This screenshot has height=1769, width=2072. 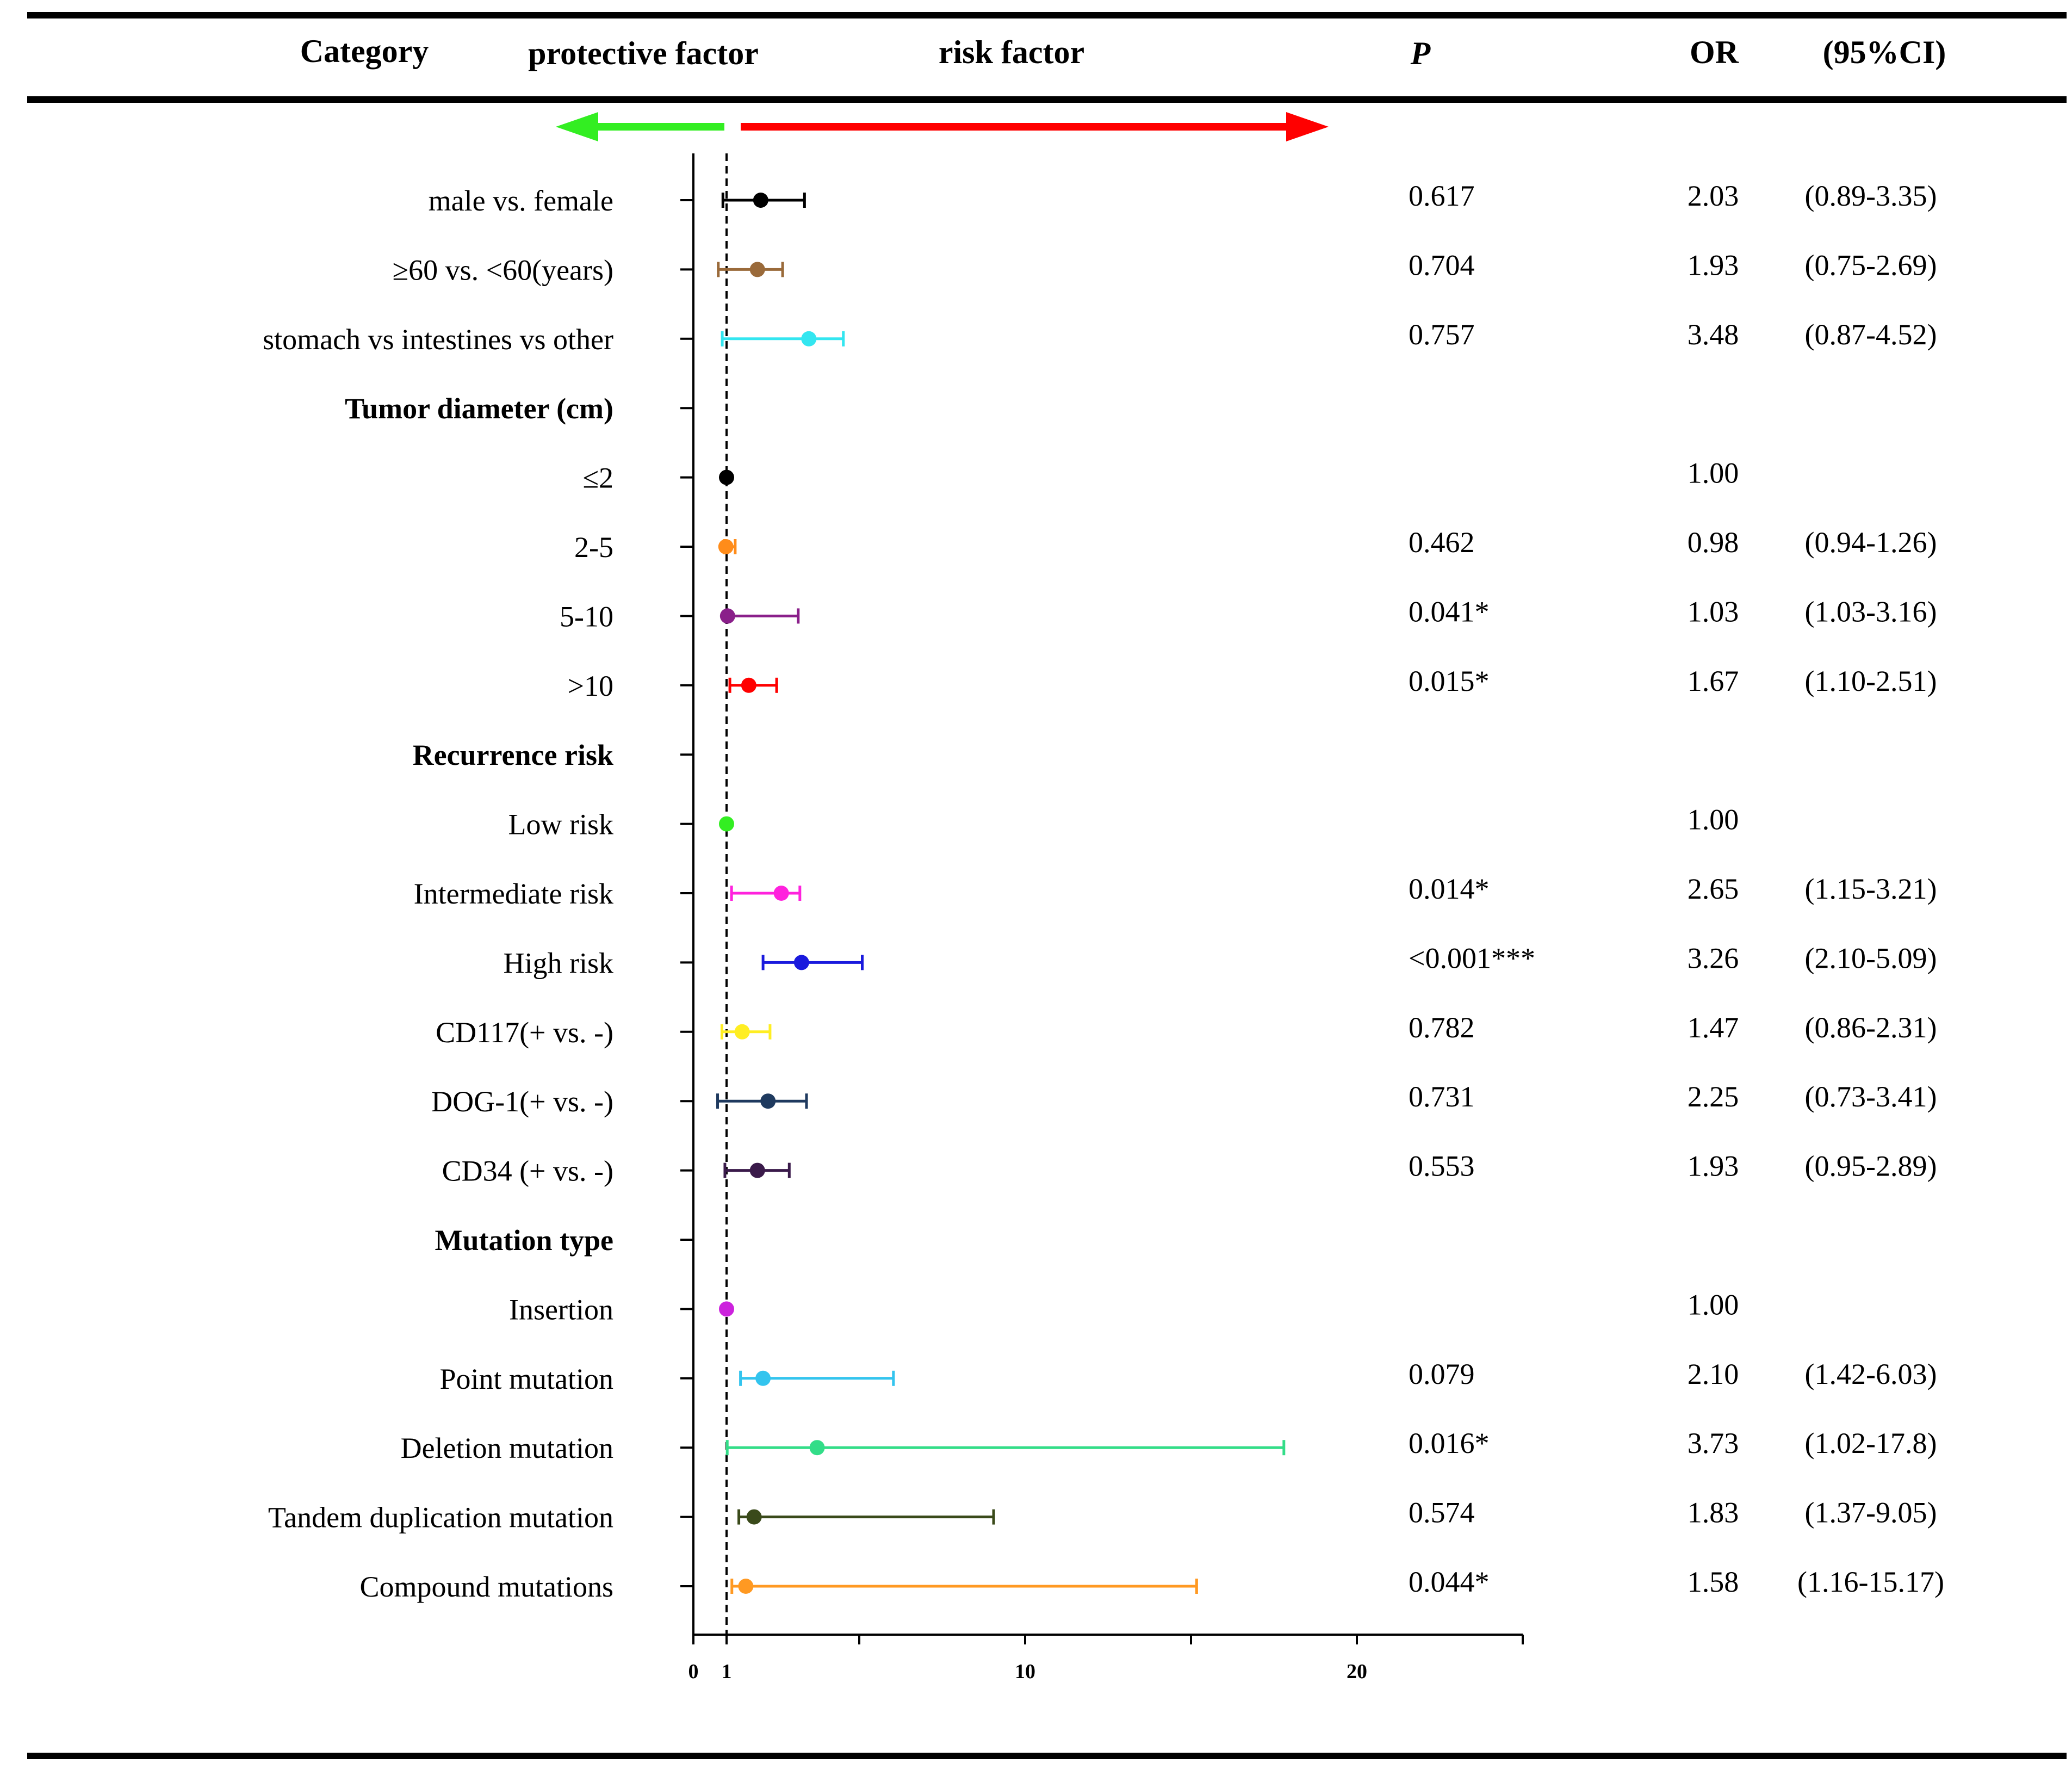 What do you see at coordinates (441, 1517) in the screenshot?
I see `row-label: Tandem duplication mutation` at bounding box center [441, 1517].